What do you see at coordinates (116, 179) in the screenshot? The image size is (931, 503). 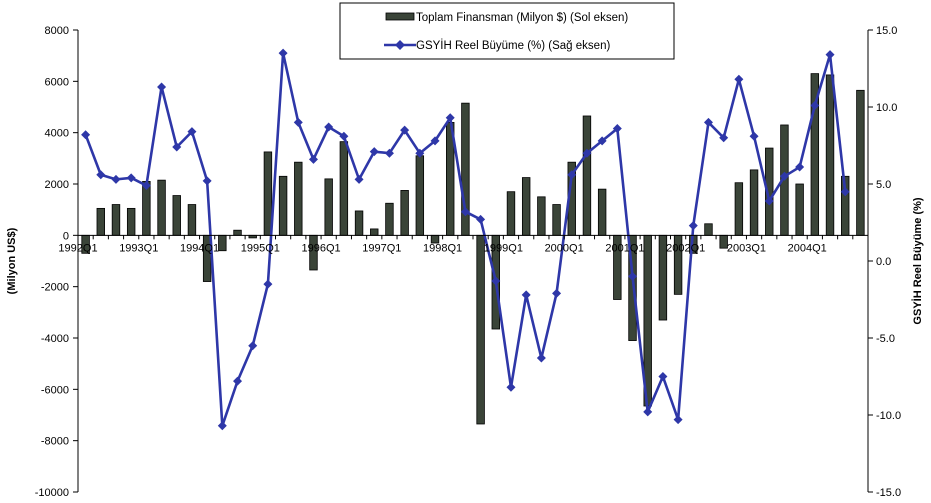 I see `gdp-marker-1992Q3` at bounding box center [116, 179].